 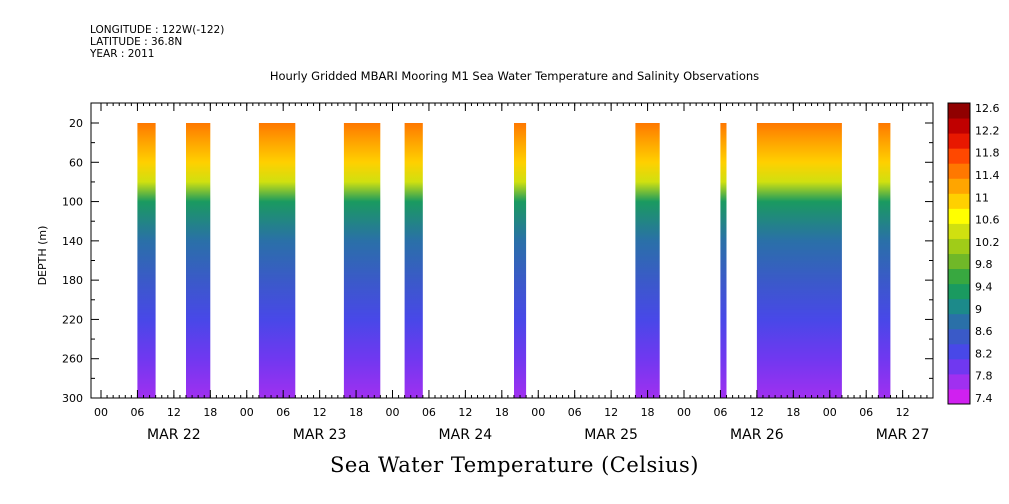 I want to click on y-tick-label: 260, so click(x=72, y=359).